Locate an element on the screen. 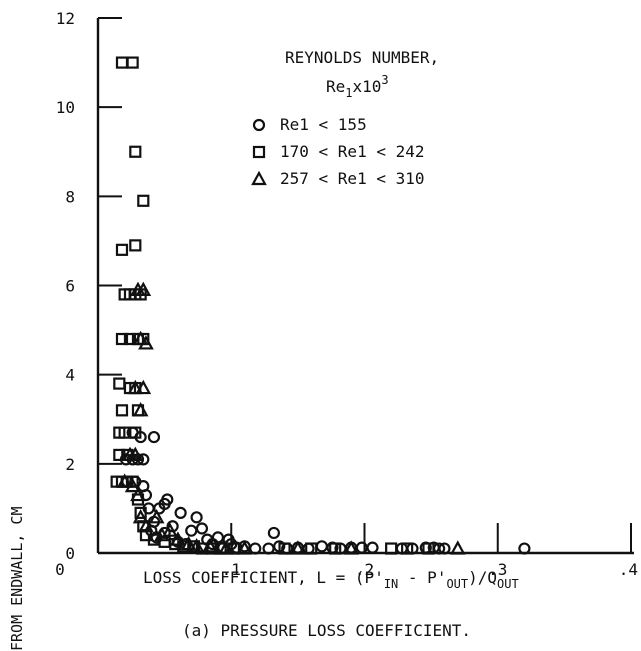 The width and height of the screenshot is (641, 651). legend-label: Re1 < 155 is located at coordinates (323, 124).